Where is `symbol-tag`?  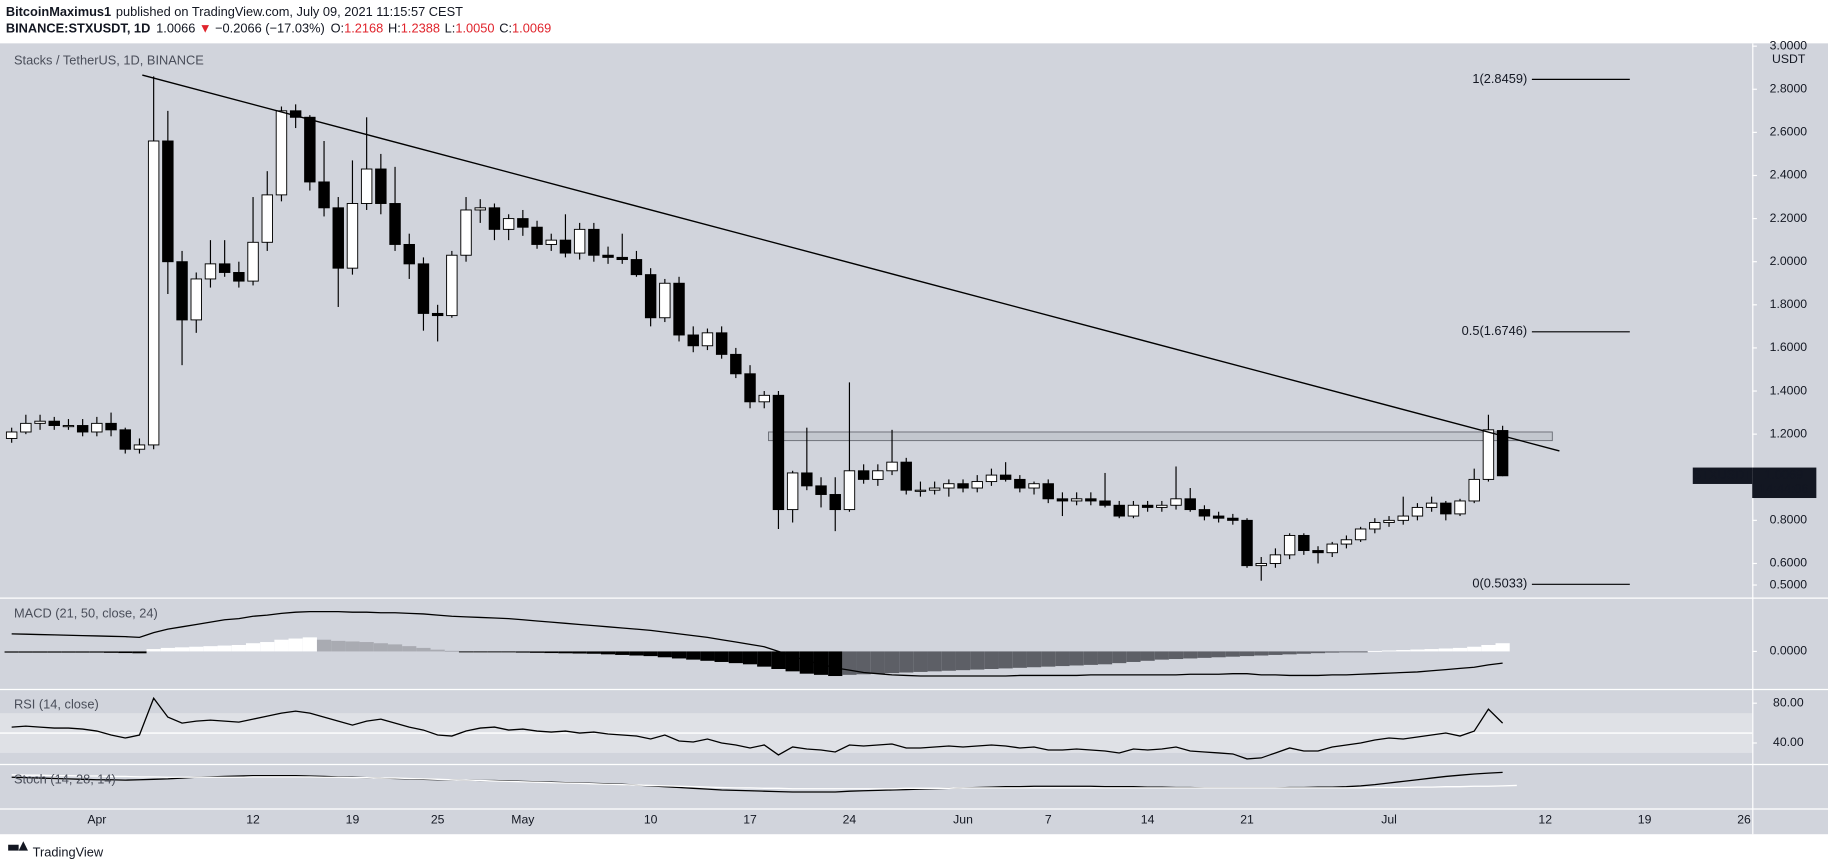 symbol-tag is located at coordinates (1722, 475).